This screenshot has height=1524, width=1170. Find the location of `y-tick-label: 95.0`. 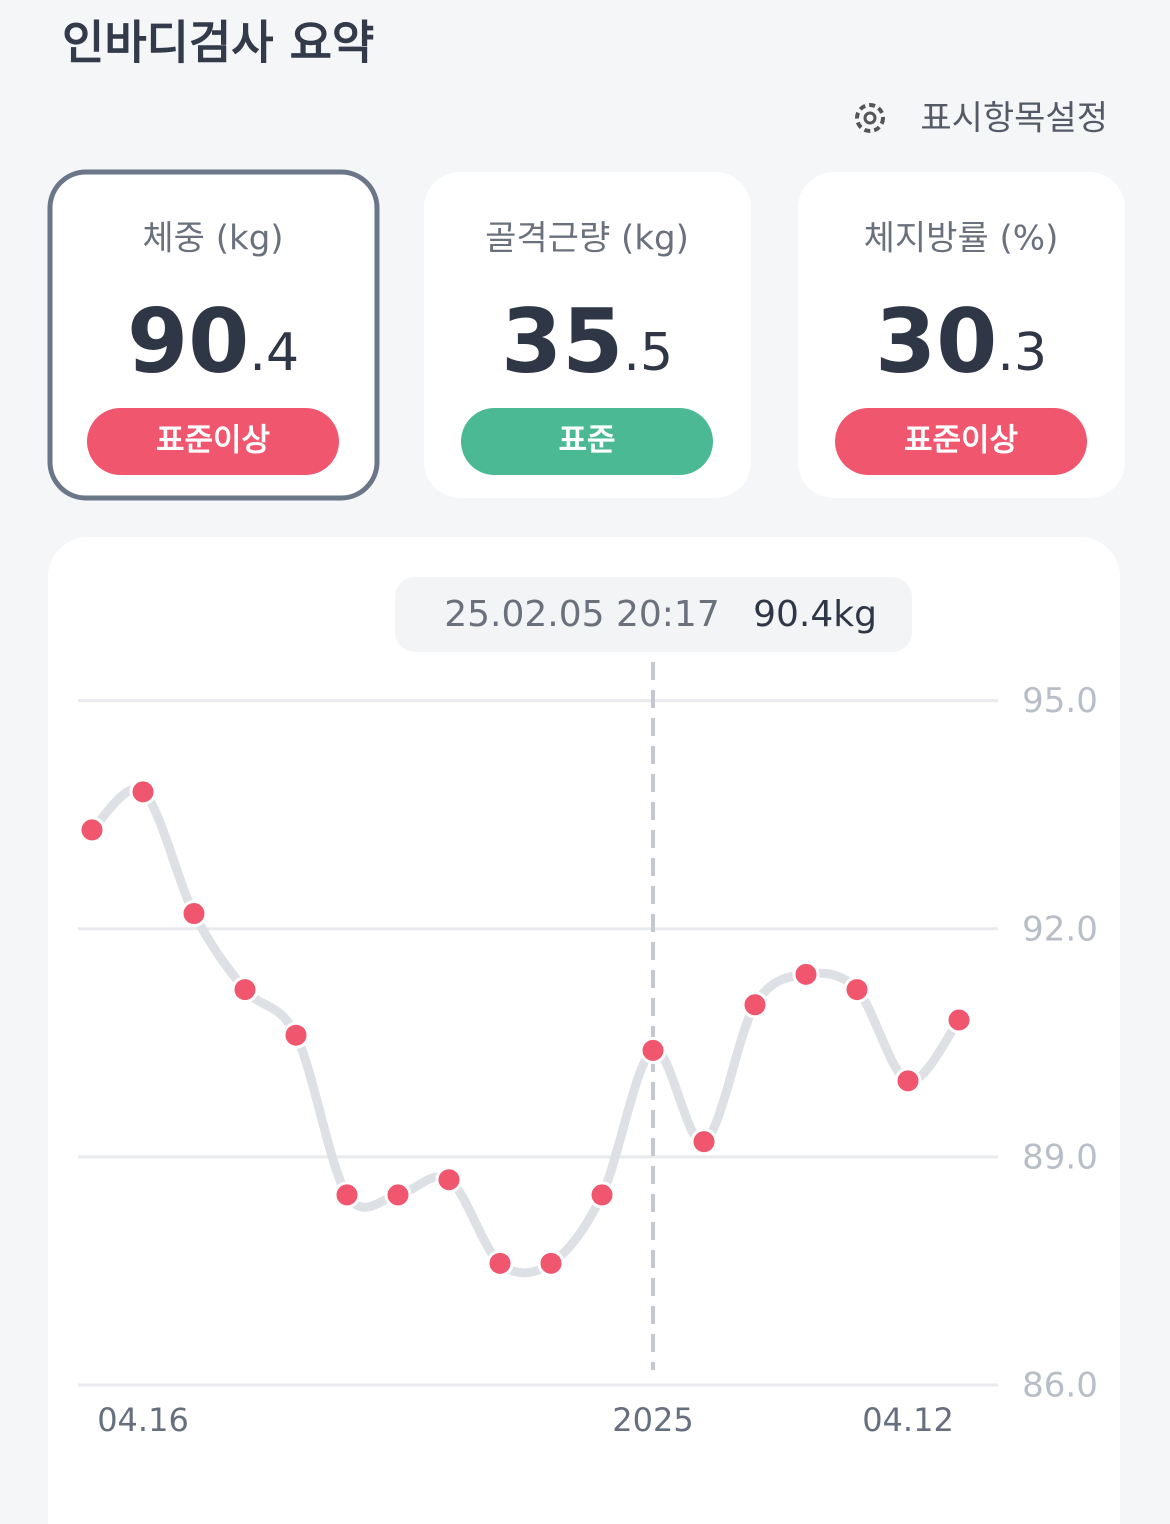

y-tick-label: 95.0 is located at coordinates (1060, 701).